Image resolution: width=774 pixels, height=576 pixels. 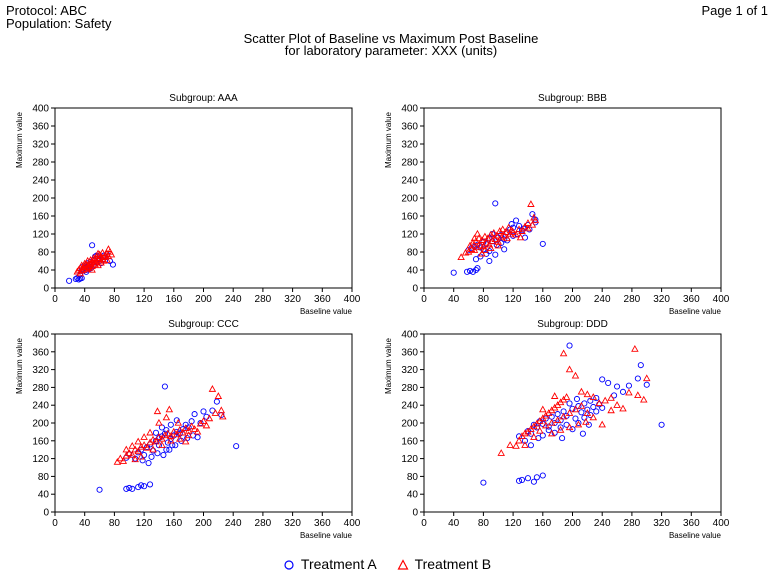 What do you see at coordinates (44, 477) in the screenshot?
I see `y-tick-label: 80` at bounding box center [44, 477].